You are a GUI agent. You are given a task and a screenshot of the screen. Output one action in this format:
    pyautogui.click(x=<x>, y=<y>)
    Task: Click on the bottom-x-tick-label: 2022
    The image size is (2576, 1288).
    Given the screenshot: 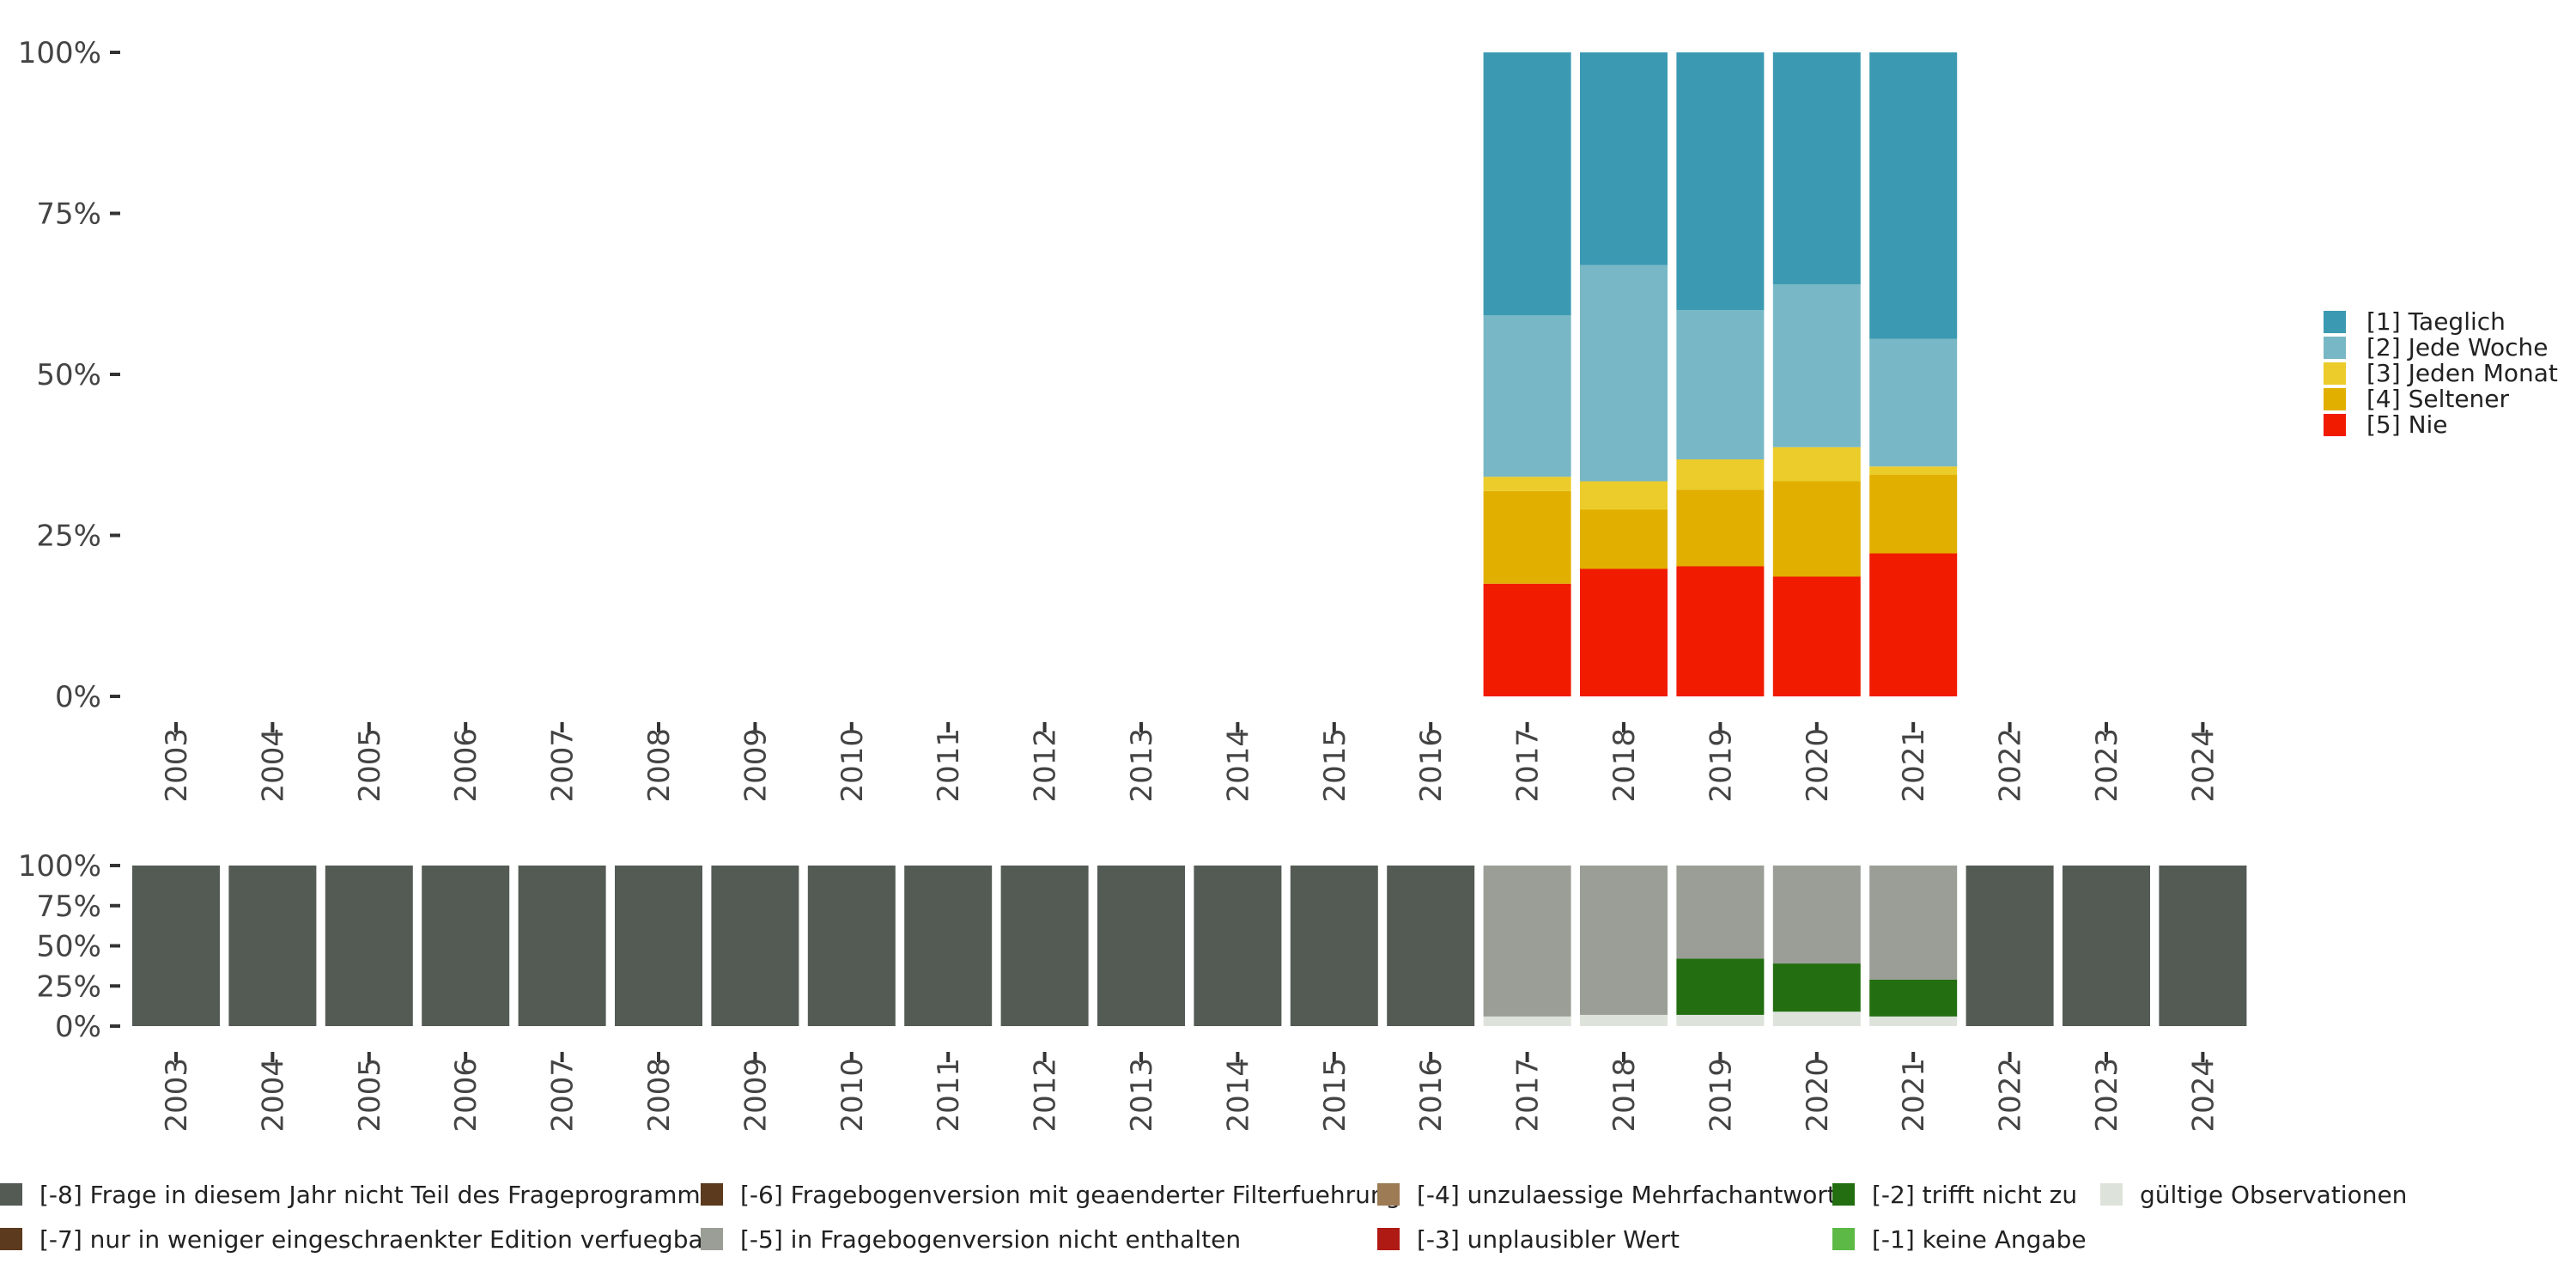 What is the action you would take?
    pyautogui.click(x=2011, y=1096)
    